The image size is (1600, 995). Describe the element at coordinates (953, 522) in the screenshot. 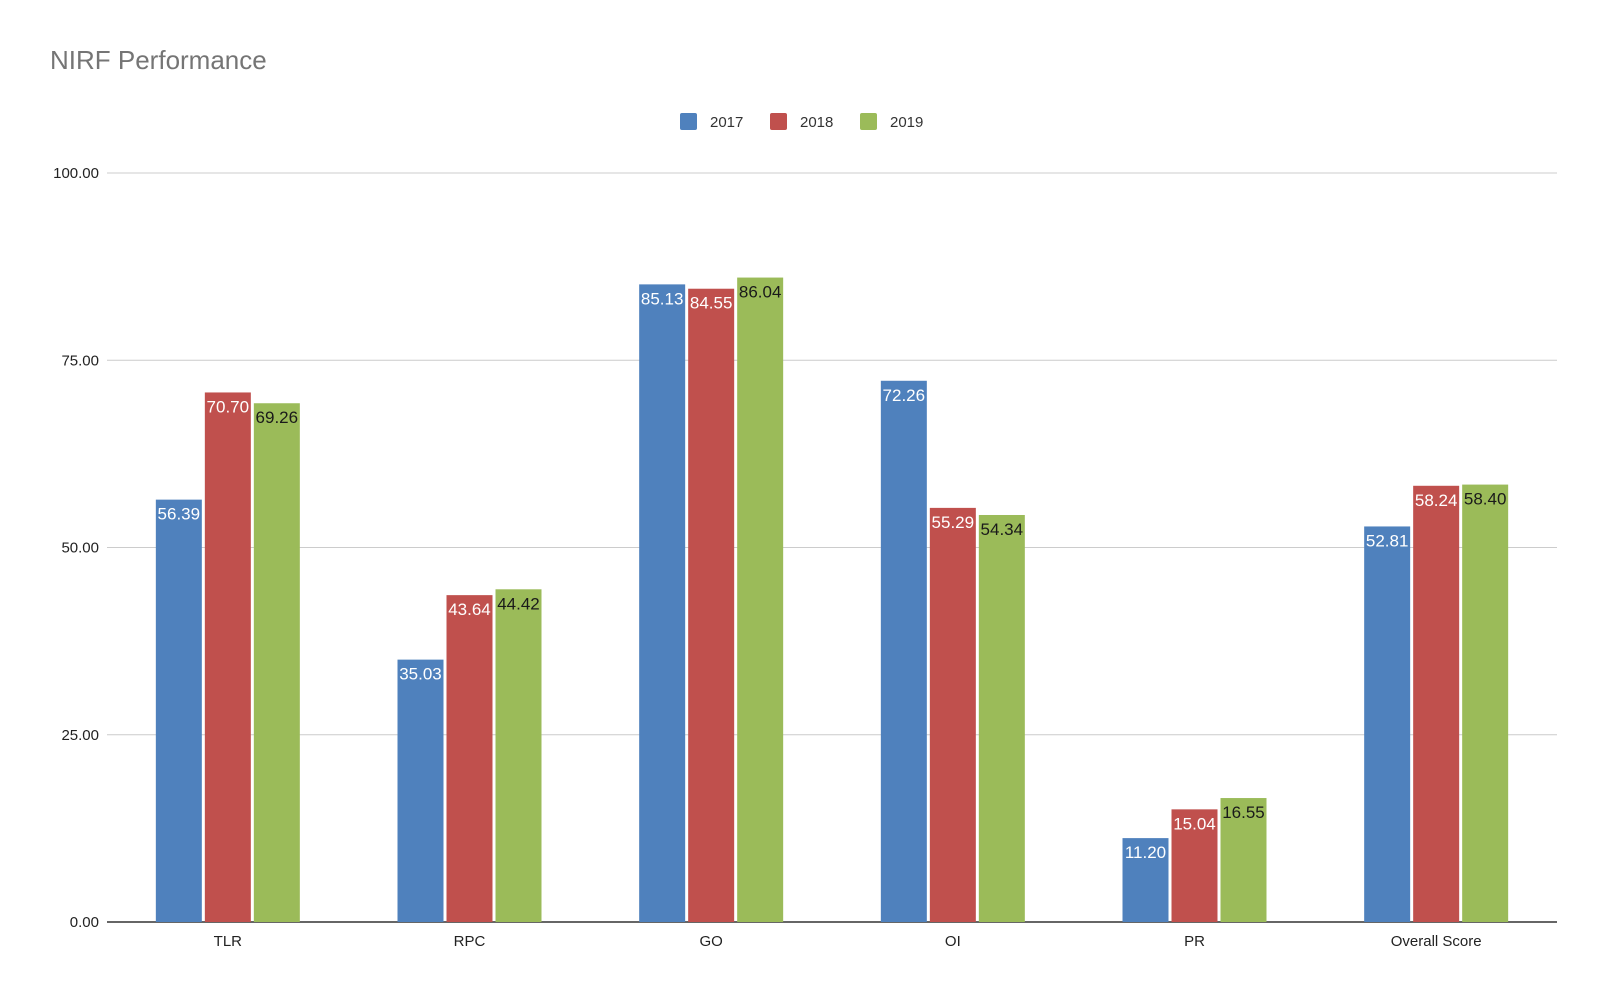

I see `data-label: 55.29` at that location.